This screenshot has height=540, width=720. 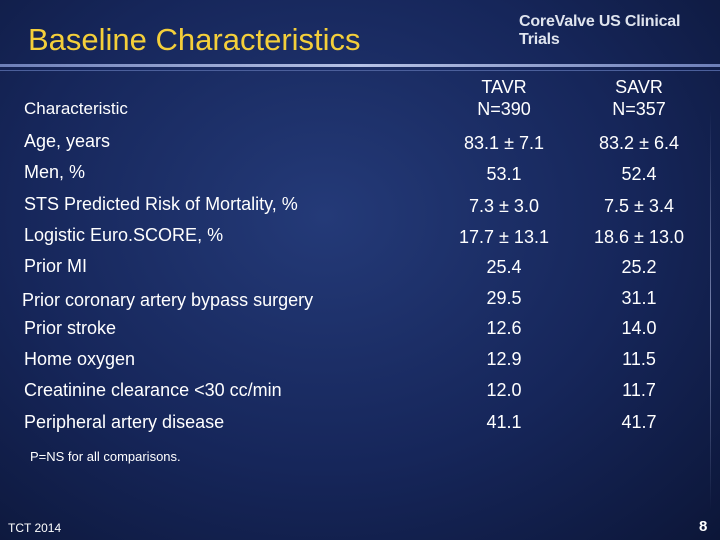 I want to click on header-tavr: TAVR N=390, so click(x=504, y=98).